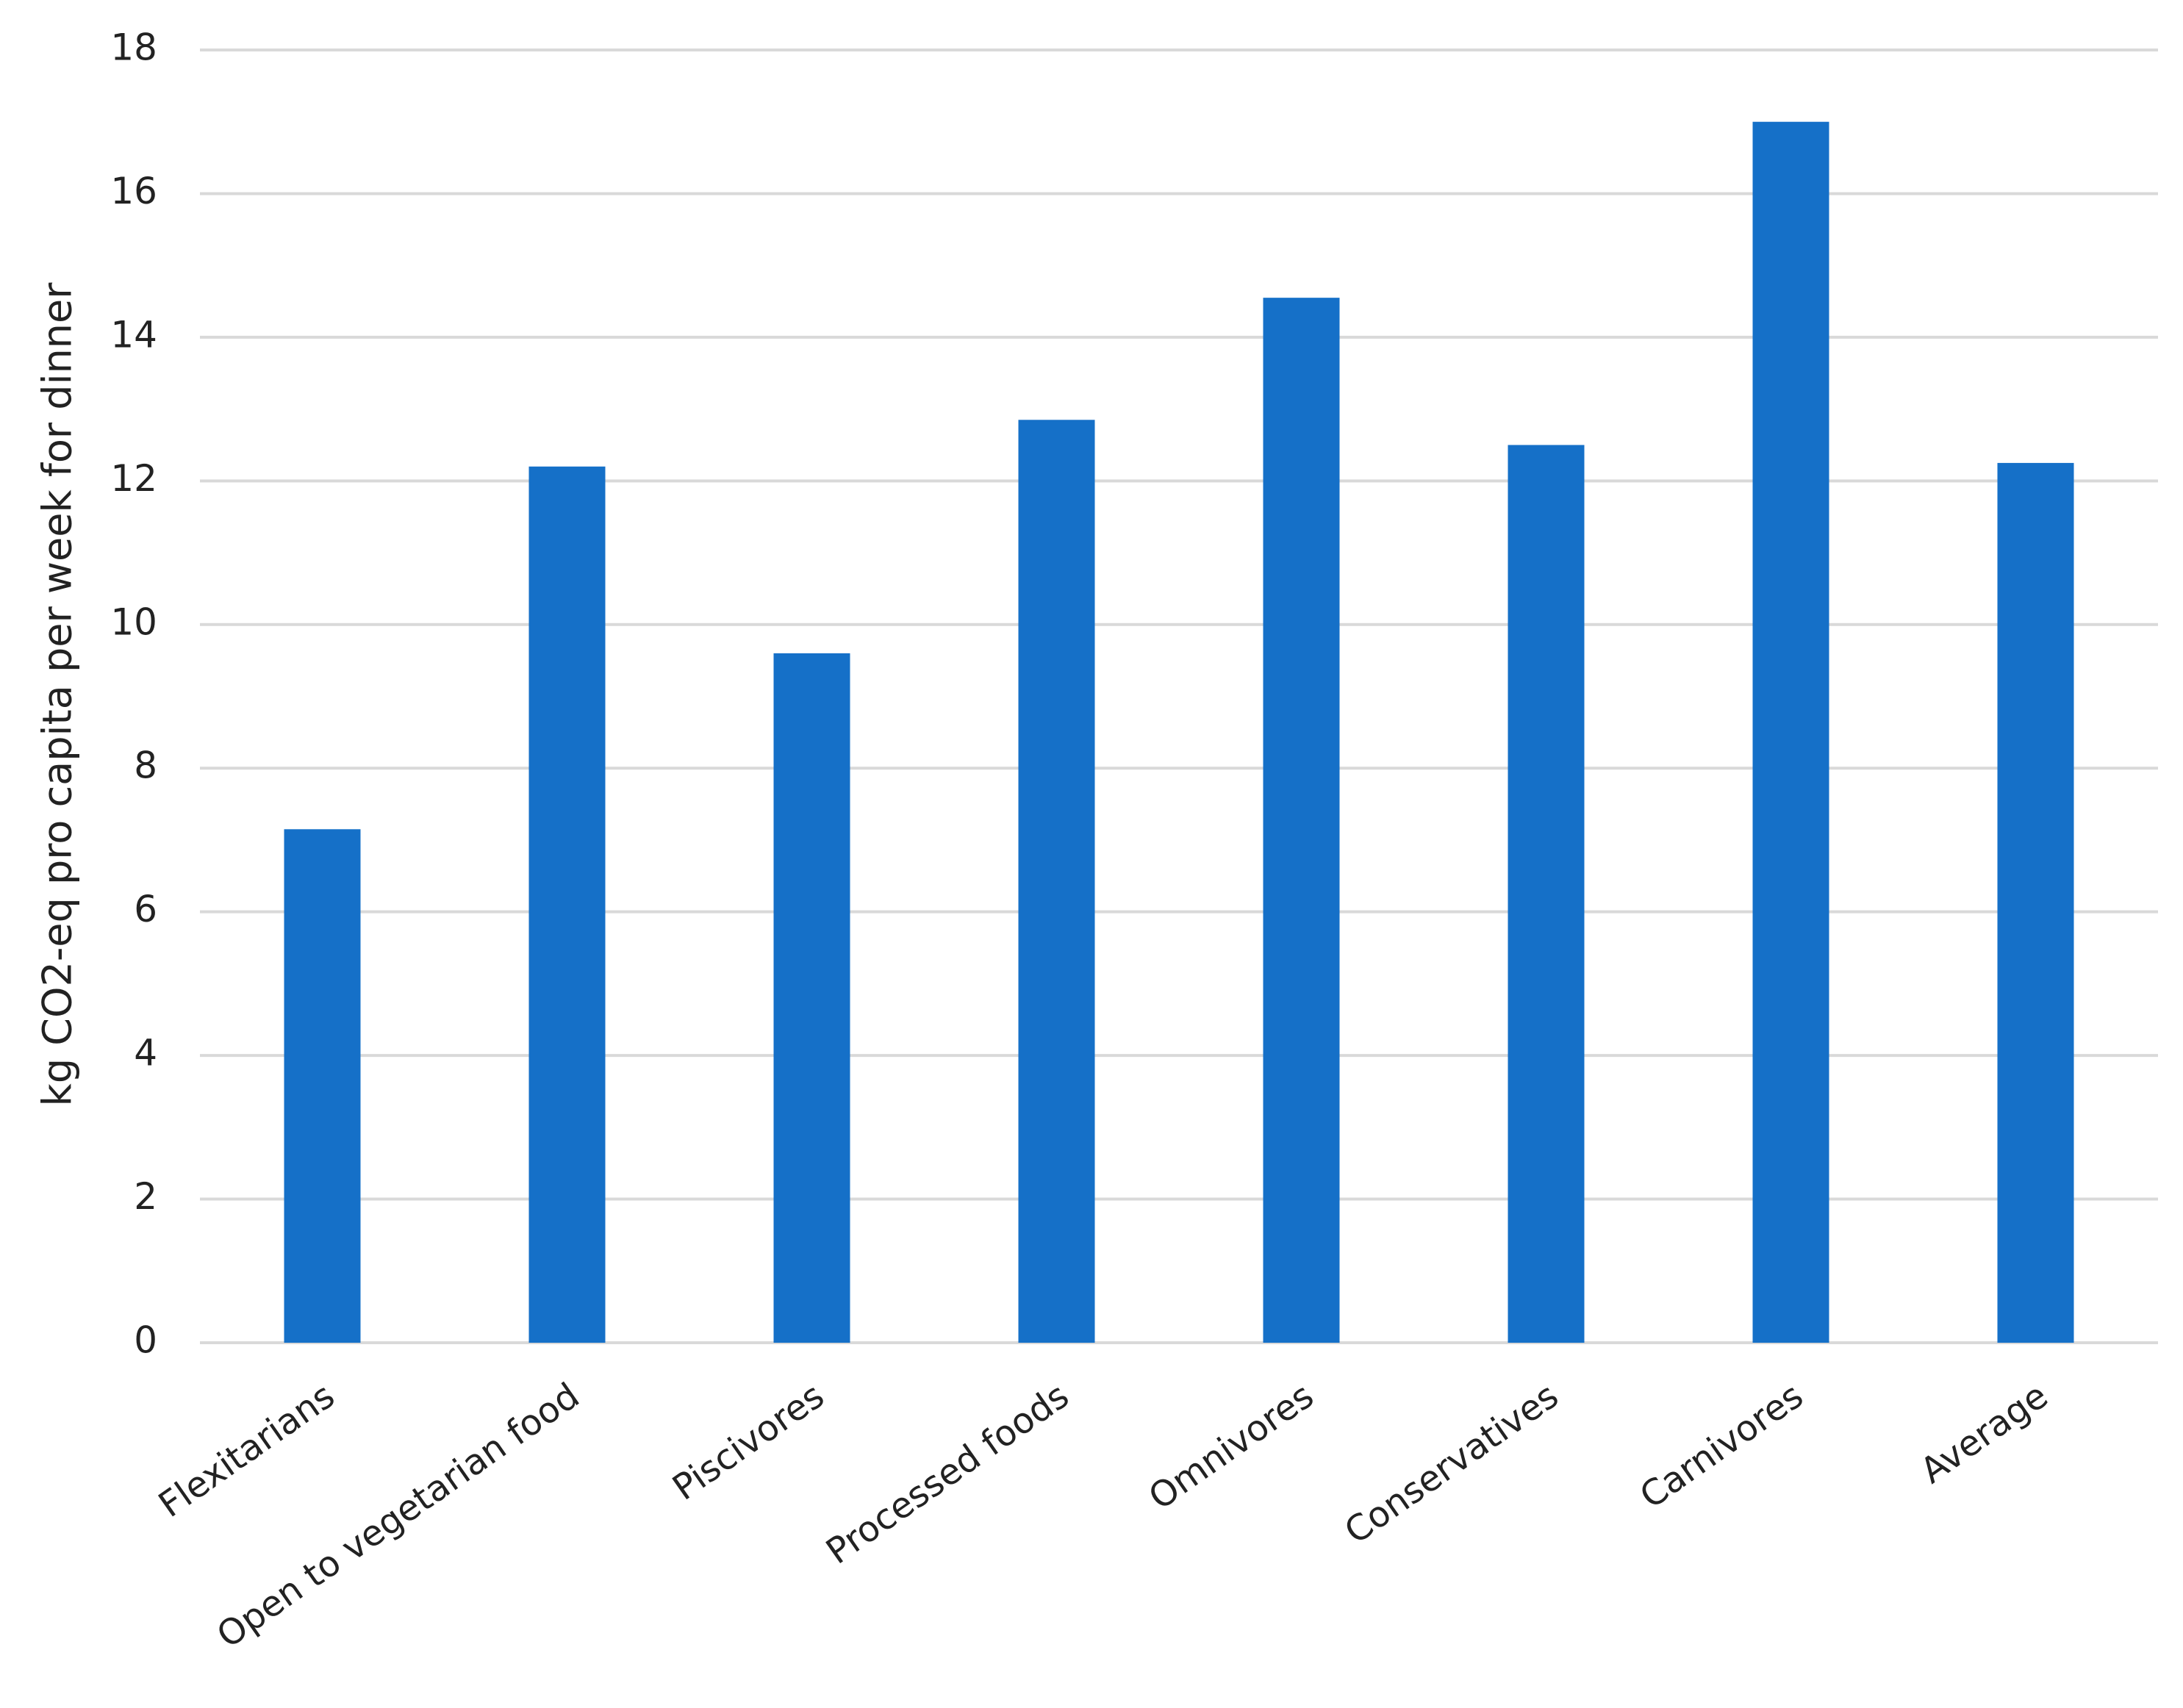 The width and height of the screenshot is (2183, 1708). What do you see at coordinates (1231, 1446) in the screenshot?
I see `x-tick-label: Omnivores` at bounding box center [1231, 1446].